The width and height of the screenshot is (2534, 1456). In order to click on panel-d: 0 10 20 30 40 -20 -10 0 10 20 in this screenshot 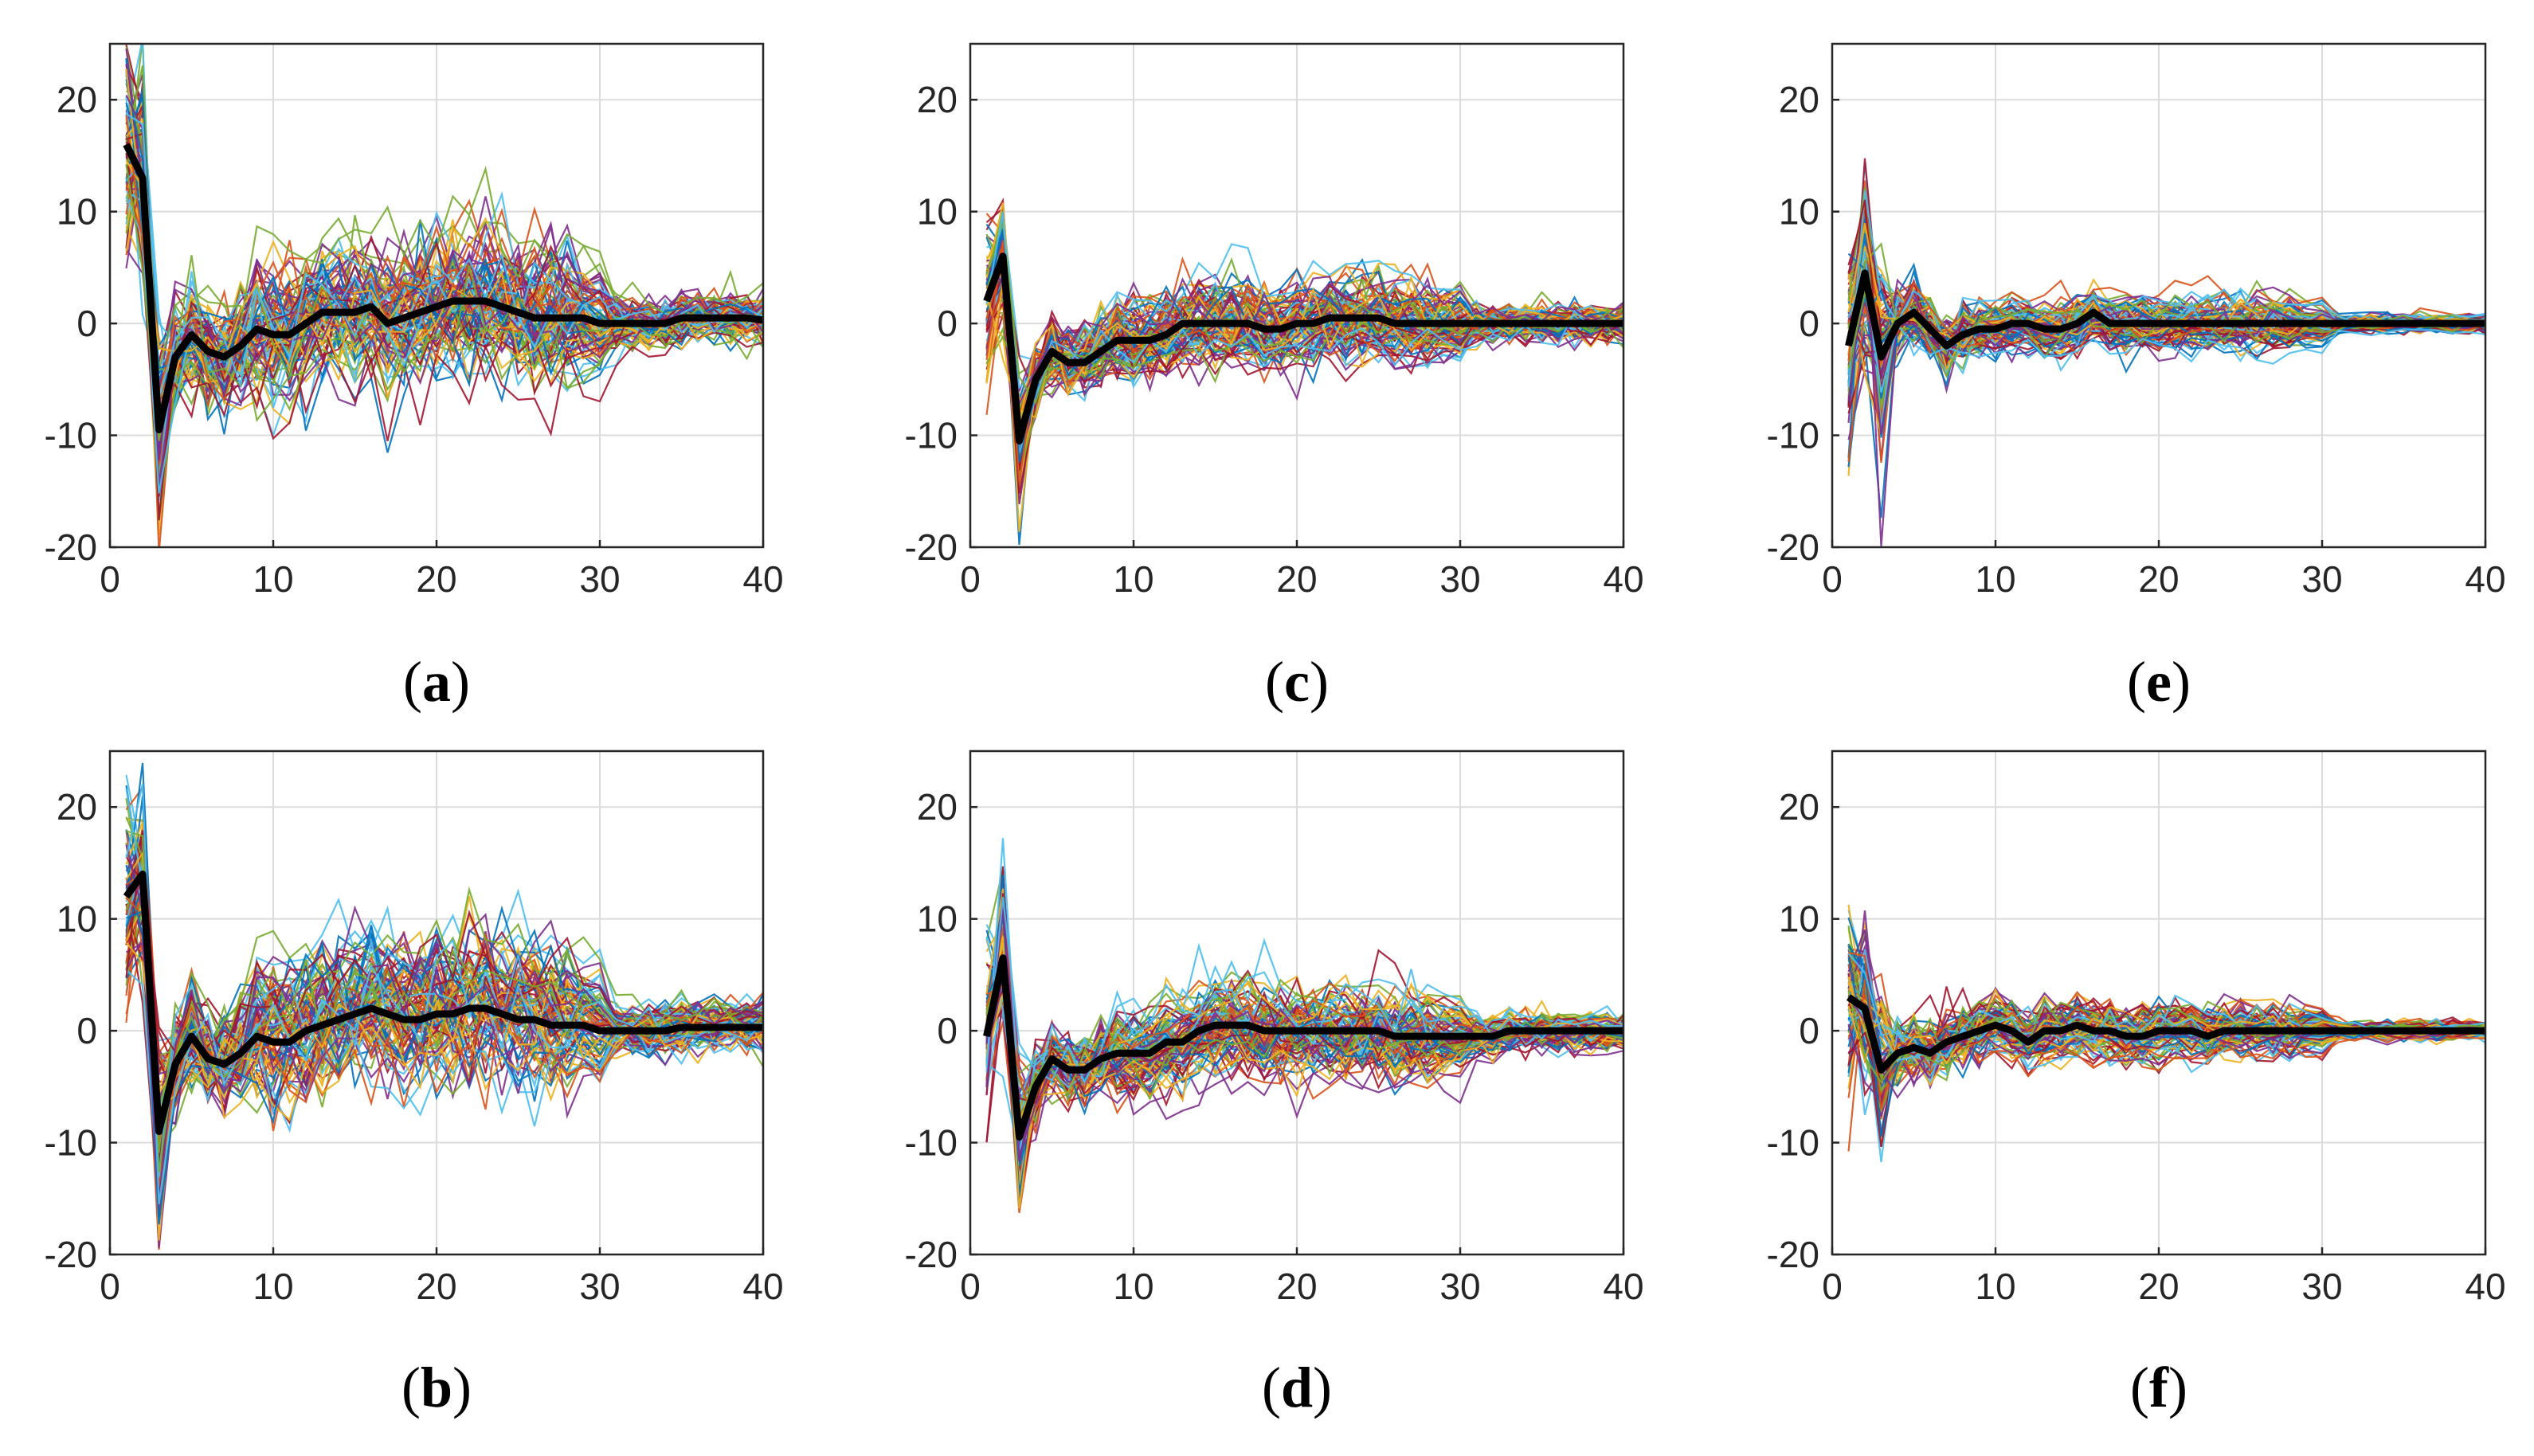, I will do `click(1274, 1028)`.